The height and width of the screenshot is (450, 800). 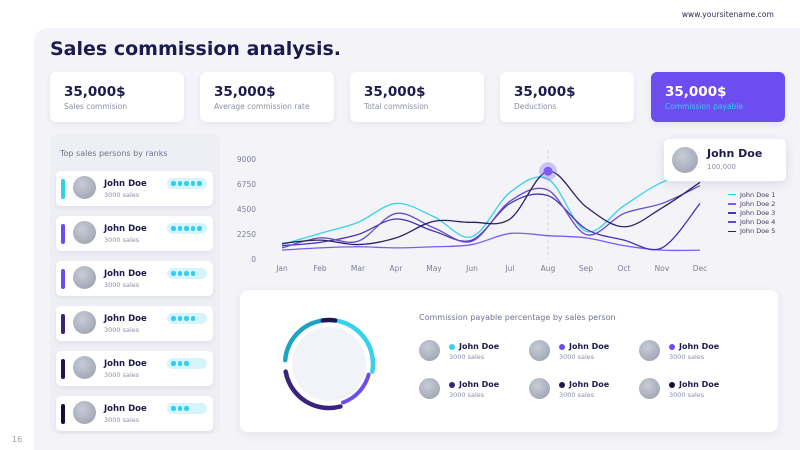 What do you see at coordinates (114, 153) in the screenshot?
I see `ranks-title: Top sales persons by ranks` at bounding box center [114, 153].